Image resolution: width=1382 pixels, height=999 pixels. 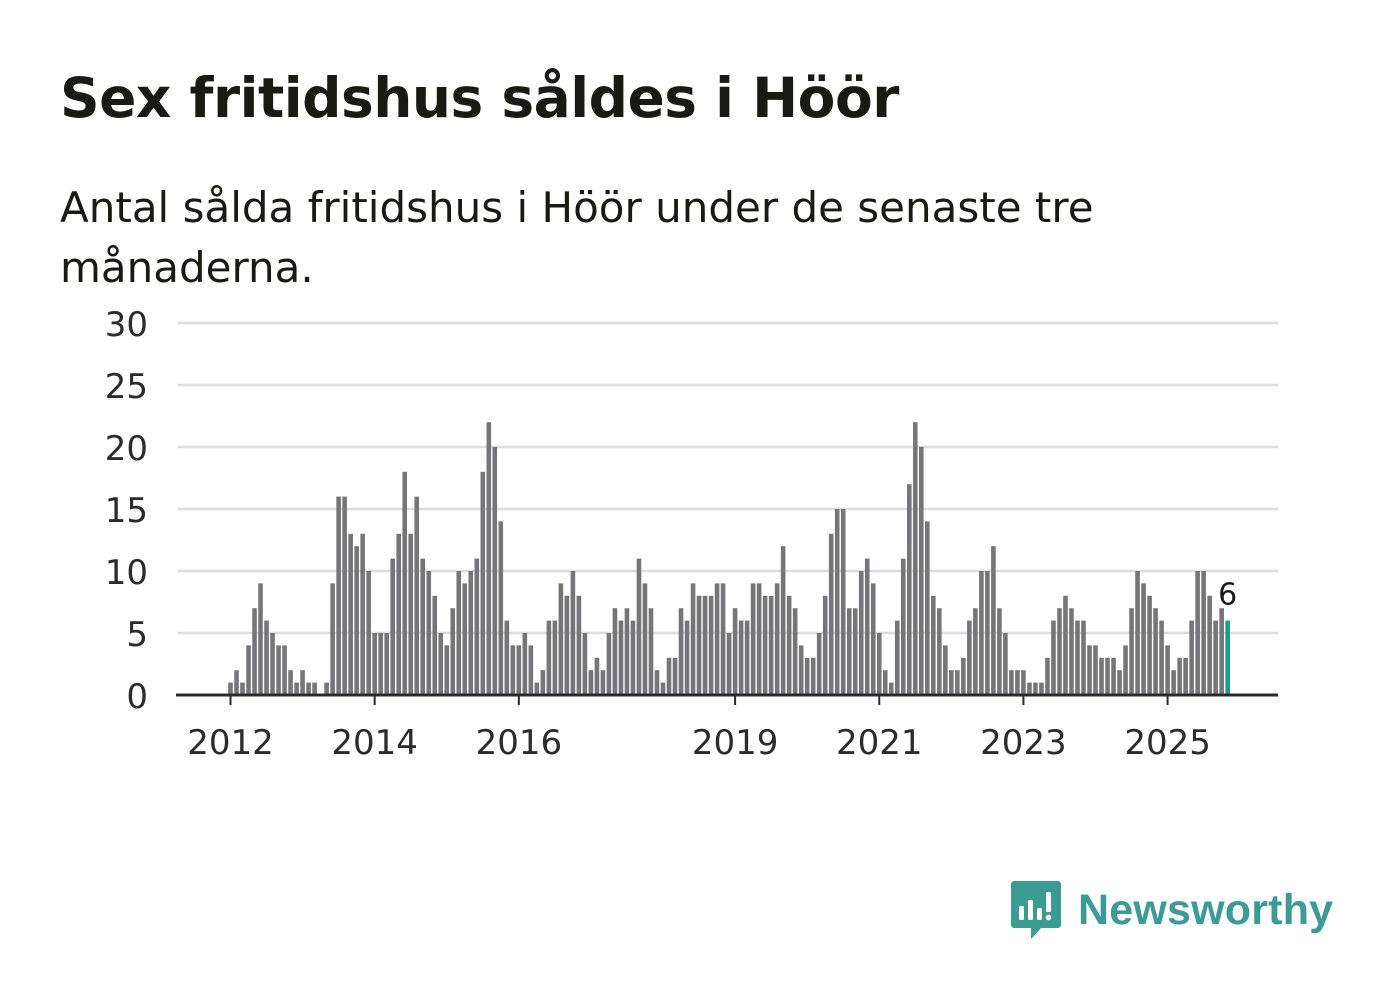 I want to click on x-tick-label: 2012, so click(x=230, y=743).